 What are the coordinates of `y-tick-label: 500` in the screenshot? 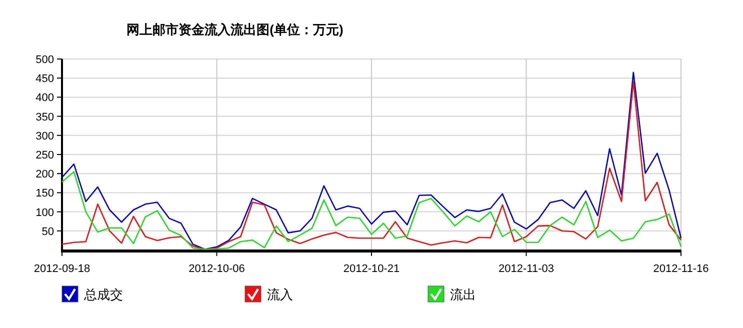 It's located at (45, 60).